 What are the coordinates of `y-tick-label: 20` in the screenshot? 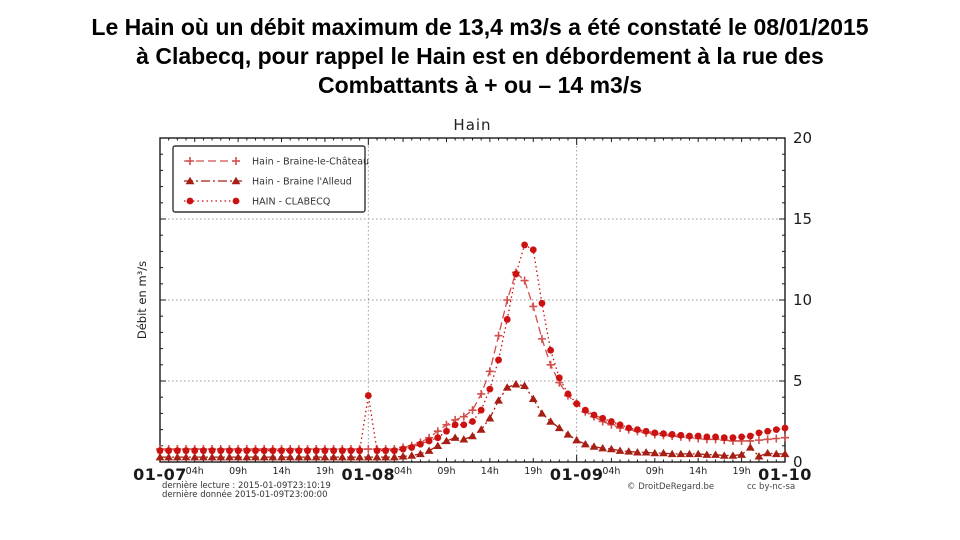 It's located at (802, 138).